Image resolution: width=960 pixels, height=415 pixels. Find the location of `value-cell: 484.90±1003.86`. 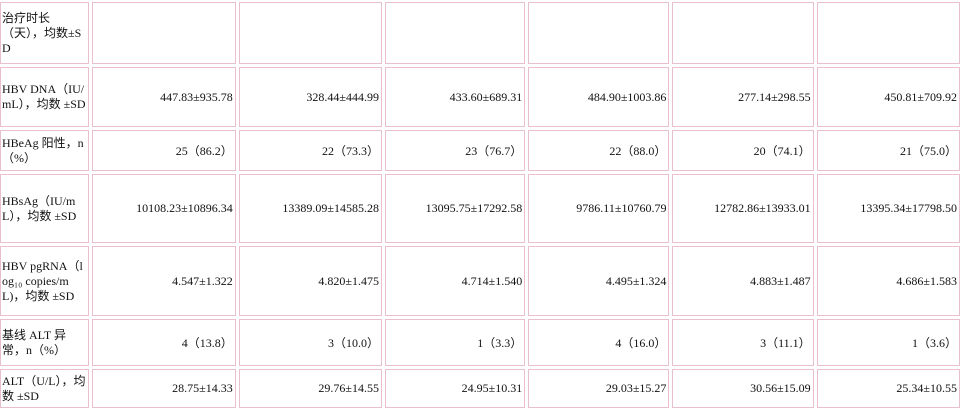

value-cell: 484.90±1003.86 is located at coordinates (599, 97).